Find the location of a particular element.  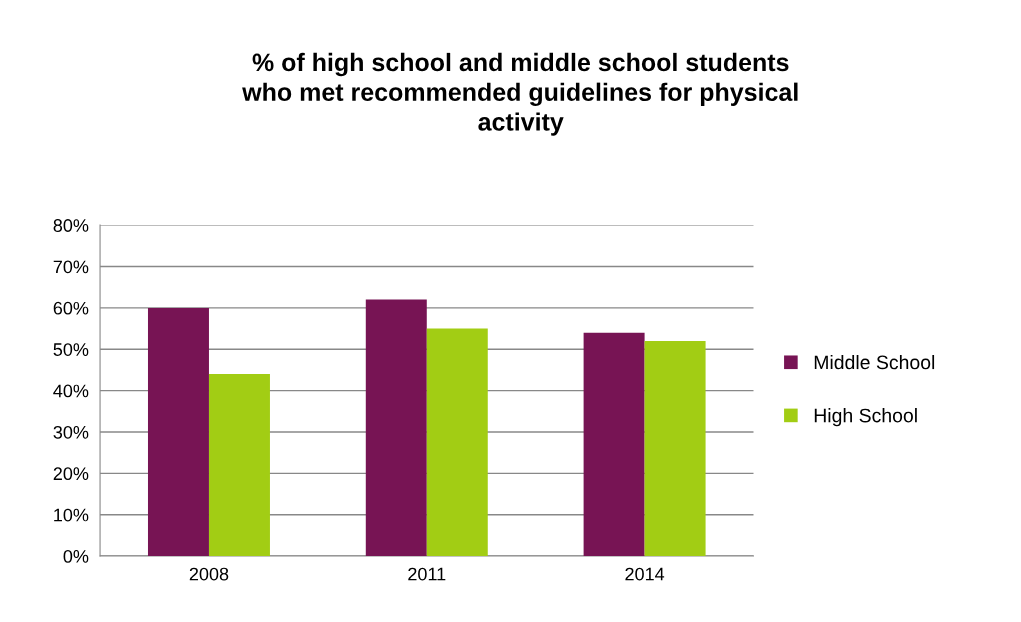

x-tick-label: 2008 is located at coordinates (209, 574).